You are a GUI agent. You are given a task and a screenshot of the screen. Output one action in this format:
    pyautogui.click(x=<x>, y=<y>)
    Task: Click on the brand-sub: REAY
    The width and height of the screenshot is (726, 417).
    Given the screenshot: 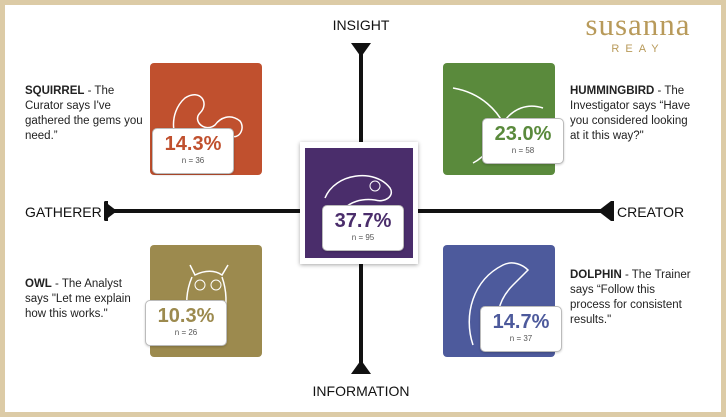 What is the action you would take?
    pyautogui.click(x=638, y=49)
    